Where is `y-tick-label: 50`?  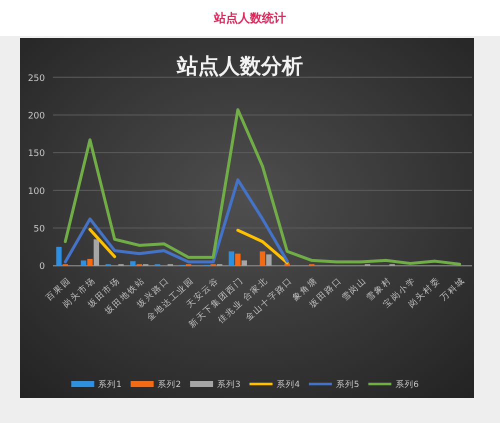 y-tick-label: 50 is located at coordinates (40, 229).